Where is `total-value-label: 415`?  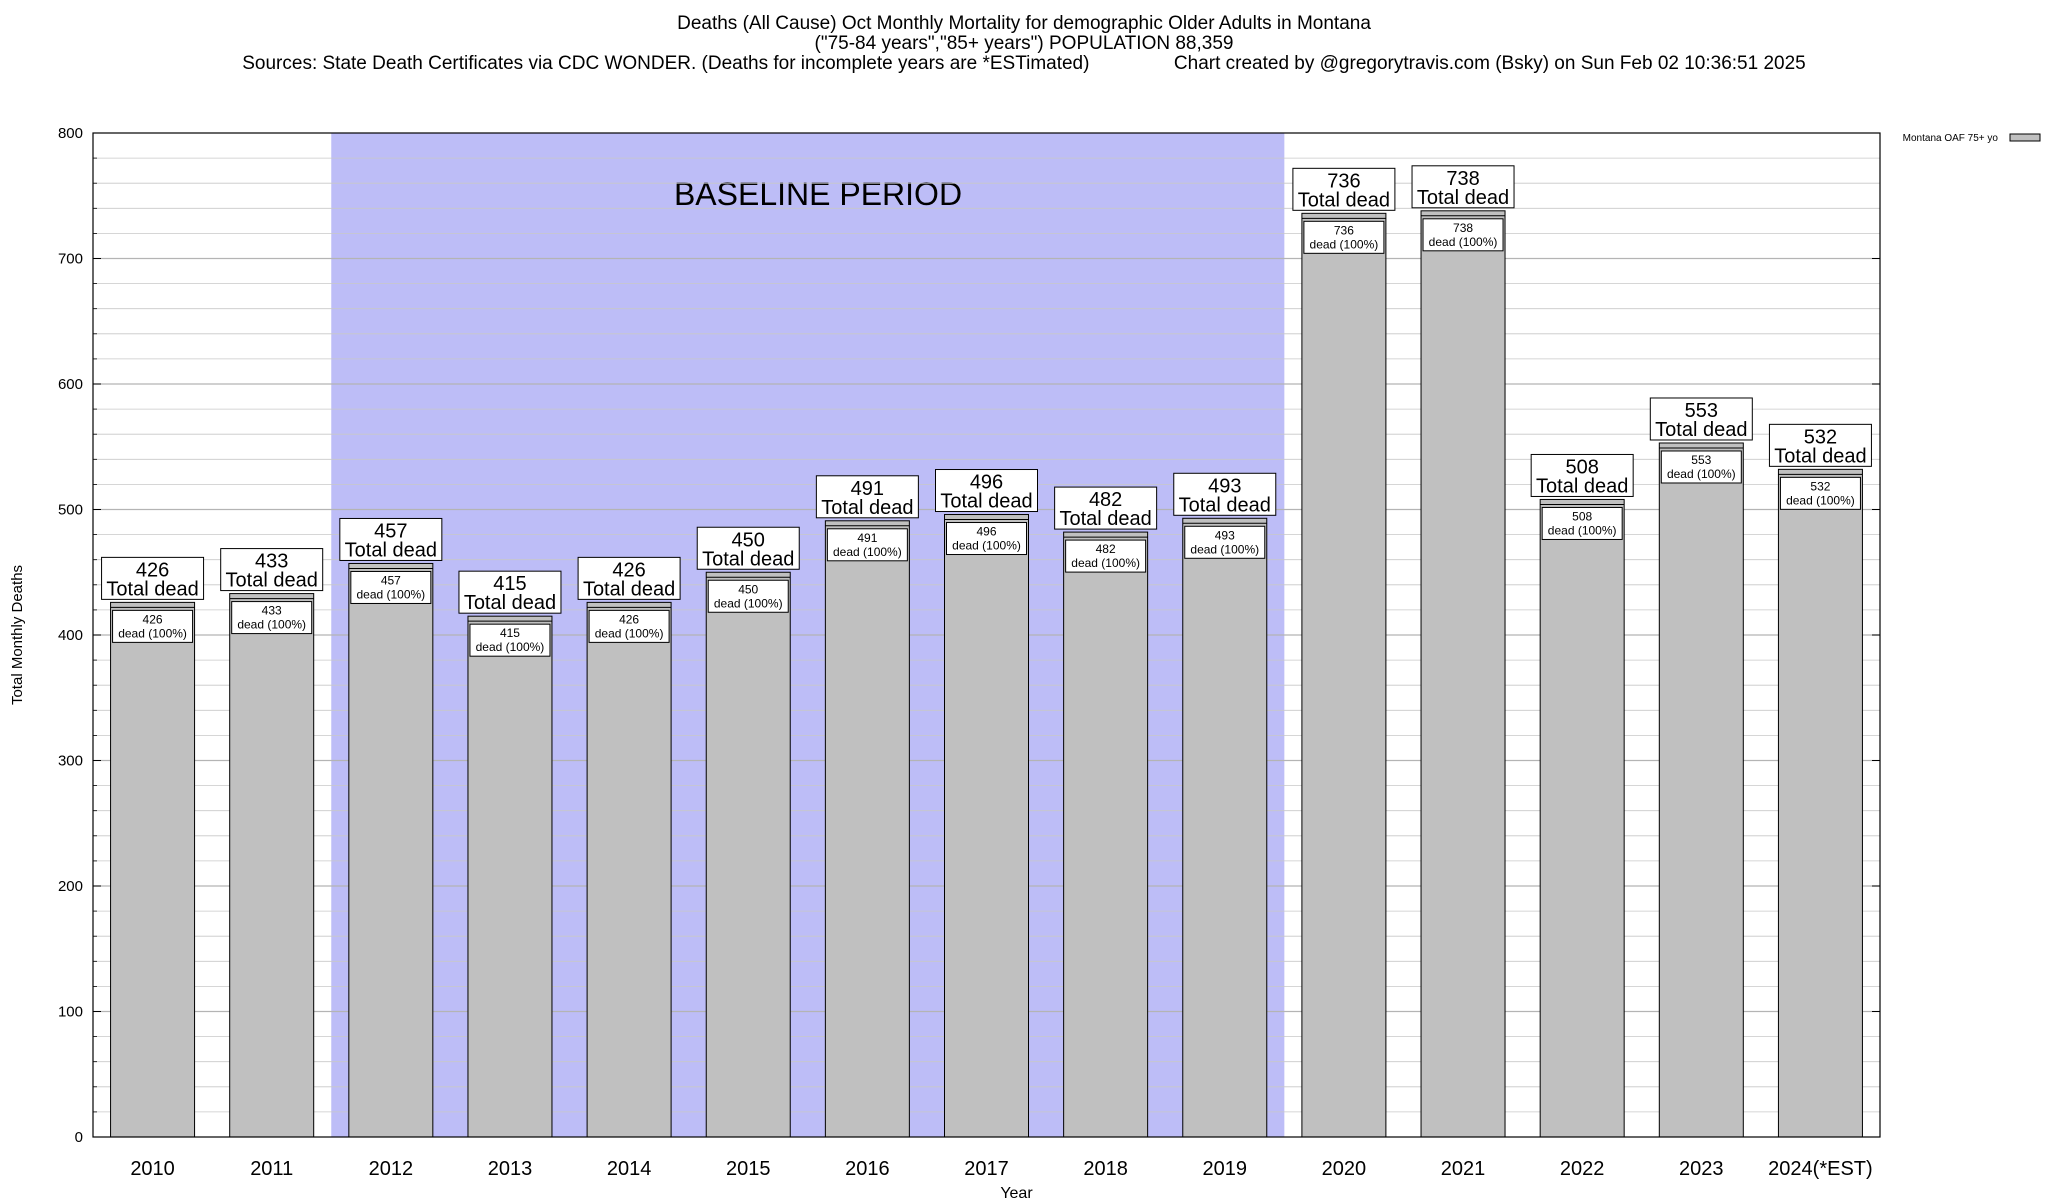 total-value-label: 415 is located at coordinates (509, 584).